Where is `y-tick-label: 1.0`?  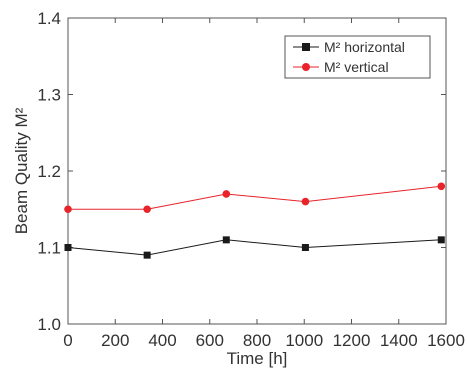 y-tick-label: 1.0 is located at coordinates (49, 324).